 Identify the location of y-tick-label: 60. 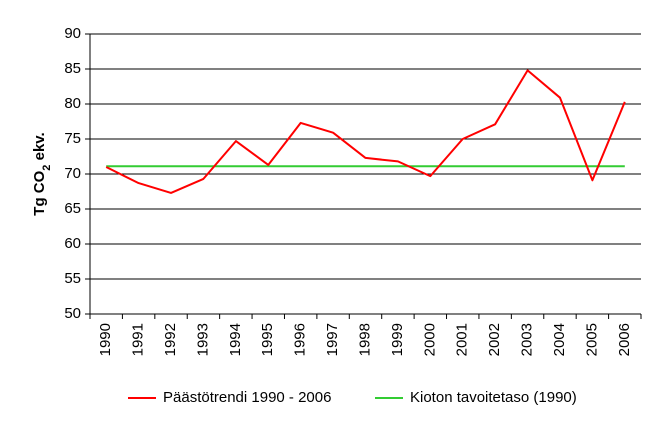
(72, 243).